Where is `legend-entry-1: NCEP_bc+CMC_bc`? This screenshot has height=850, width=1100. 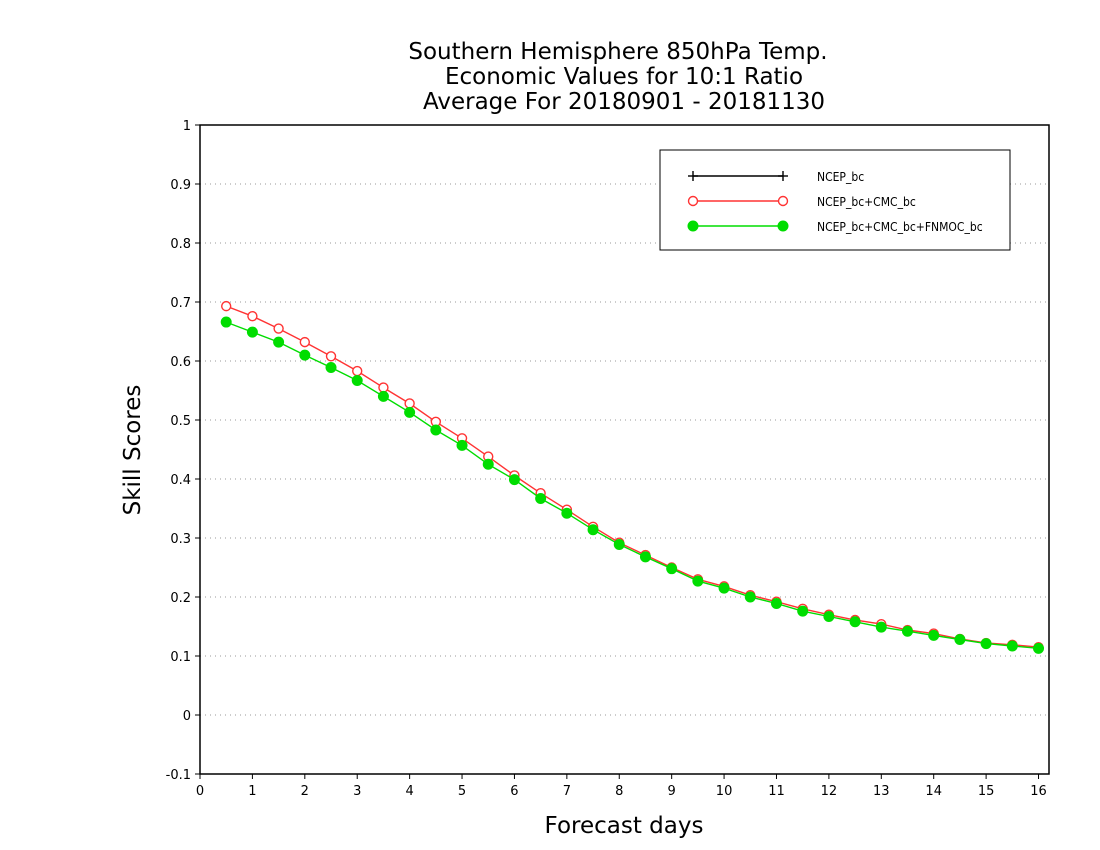
legend-entry-1: NCEP_bc+CMC_bc is located at coordinates (801, 202).